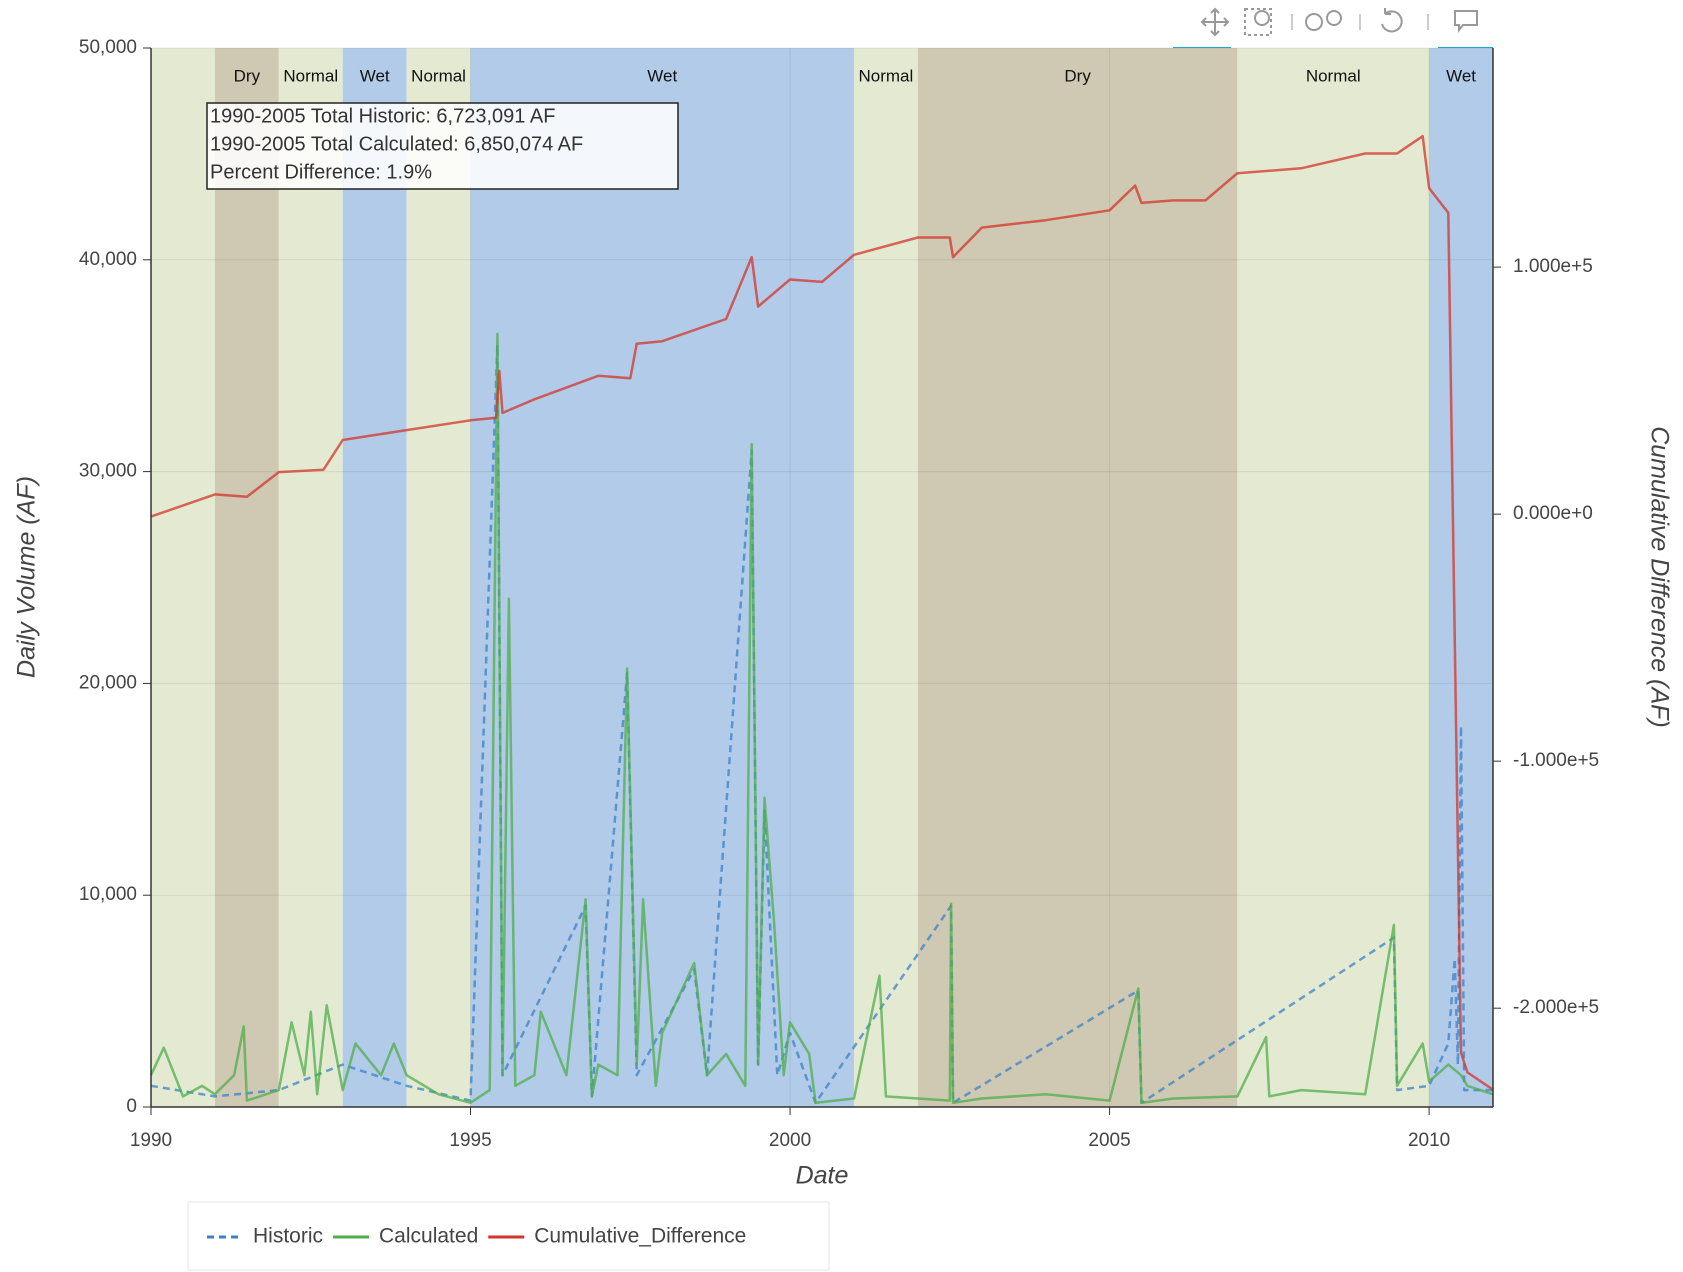 Image resolution: width=1683 pixels, height=1272 pixels. Describe the element at coordinates (321, 172) in the screenshot. I see `annotation-text: Percent Difference: 1.9%` at that location.